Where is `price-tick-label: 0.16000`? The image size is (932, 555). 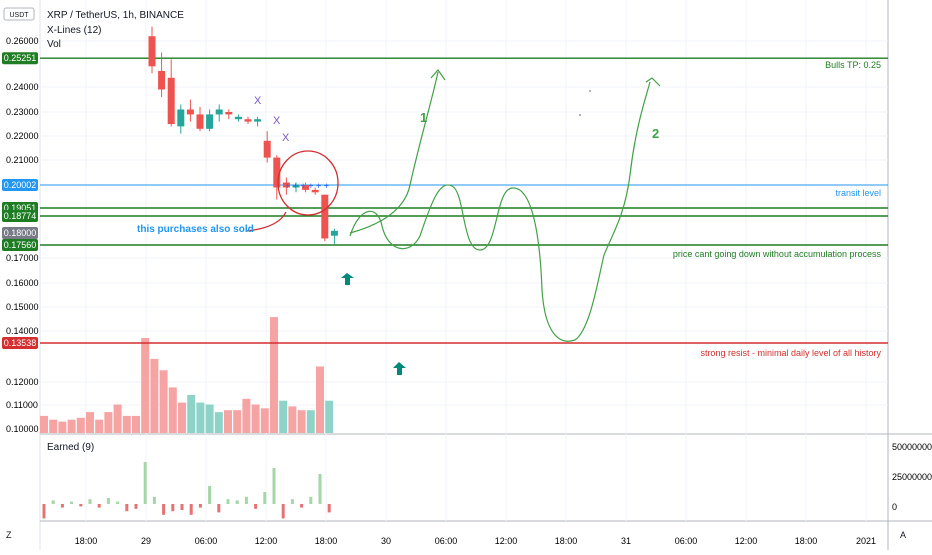 price-tick-label: 0.16000 is located at coordinates (22, 283).